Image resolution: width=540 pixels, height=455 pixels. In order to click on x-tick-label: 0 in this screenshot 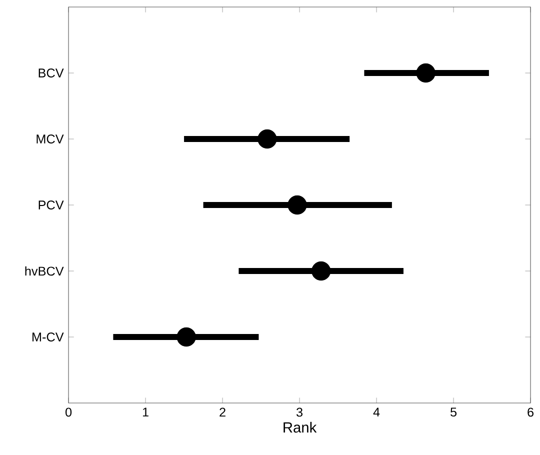, I will do `click(69, 412)`.